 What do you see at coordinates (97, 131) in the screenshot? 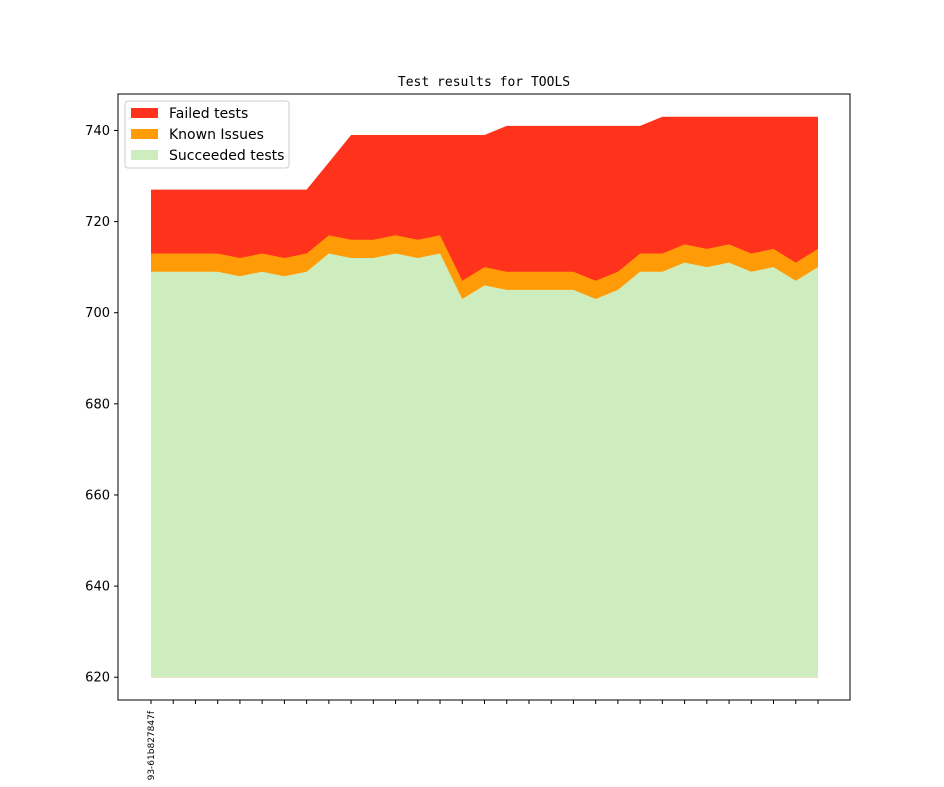
I see `y-tick-label: 740` at bounding box center [97, 131].